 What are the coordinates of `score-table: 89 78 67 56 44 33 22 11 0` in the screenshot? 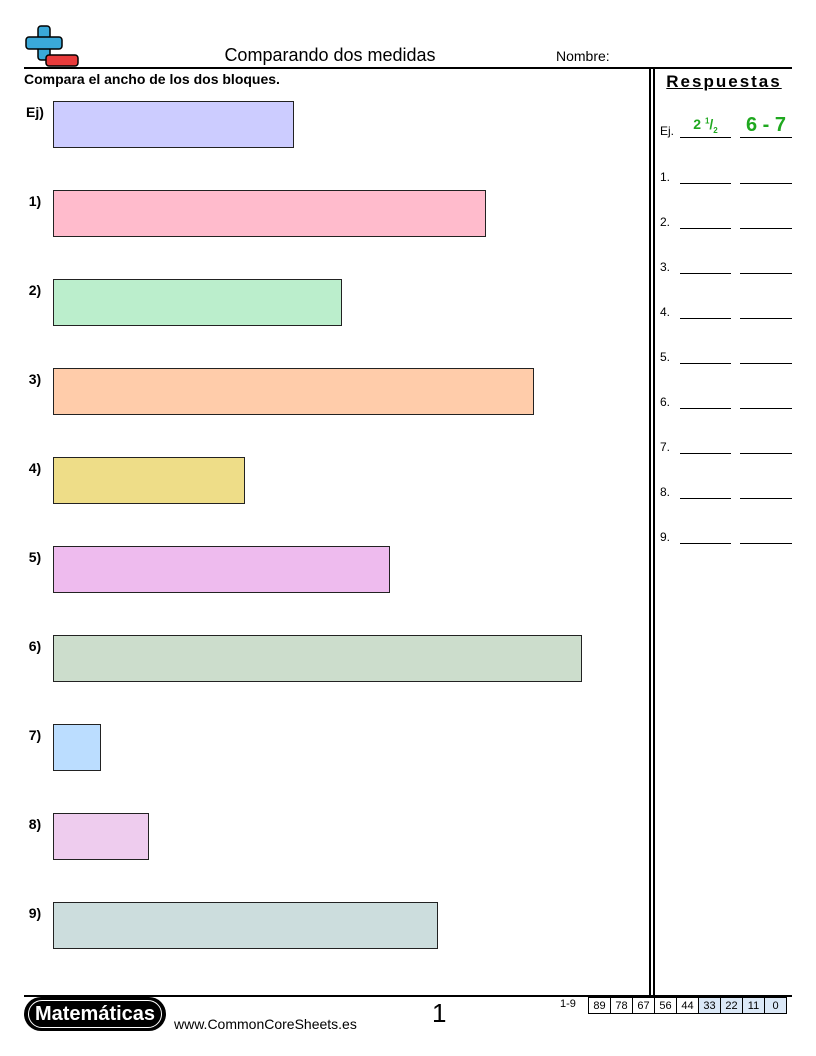 It's located at (687, 1005).